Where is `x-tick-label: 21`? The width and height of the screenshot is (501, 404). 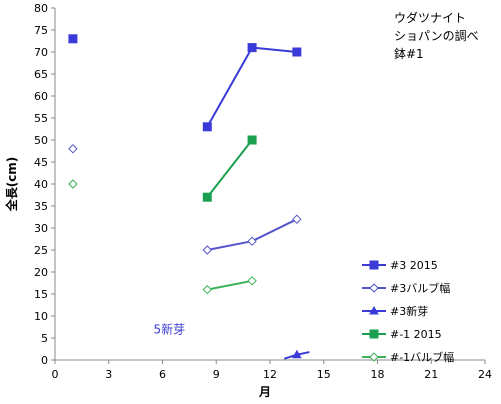
x-tick-label: 21 is located at coordinates (431, 374).